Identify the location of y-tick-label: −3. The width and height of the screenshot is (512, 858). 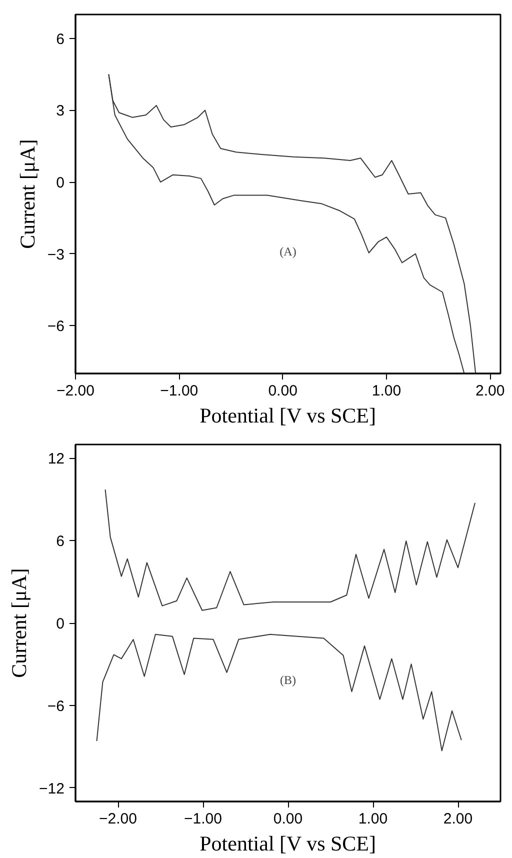
(56, 255).